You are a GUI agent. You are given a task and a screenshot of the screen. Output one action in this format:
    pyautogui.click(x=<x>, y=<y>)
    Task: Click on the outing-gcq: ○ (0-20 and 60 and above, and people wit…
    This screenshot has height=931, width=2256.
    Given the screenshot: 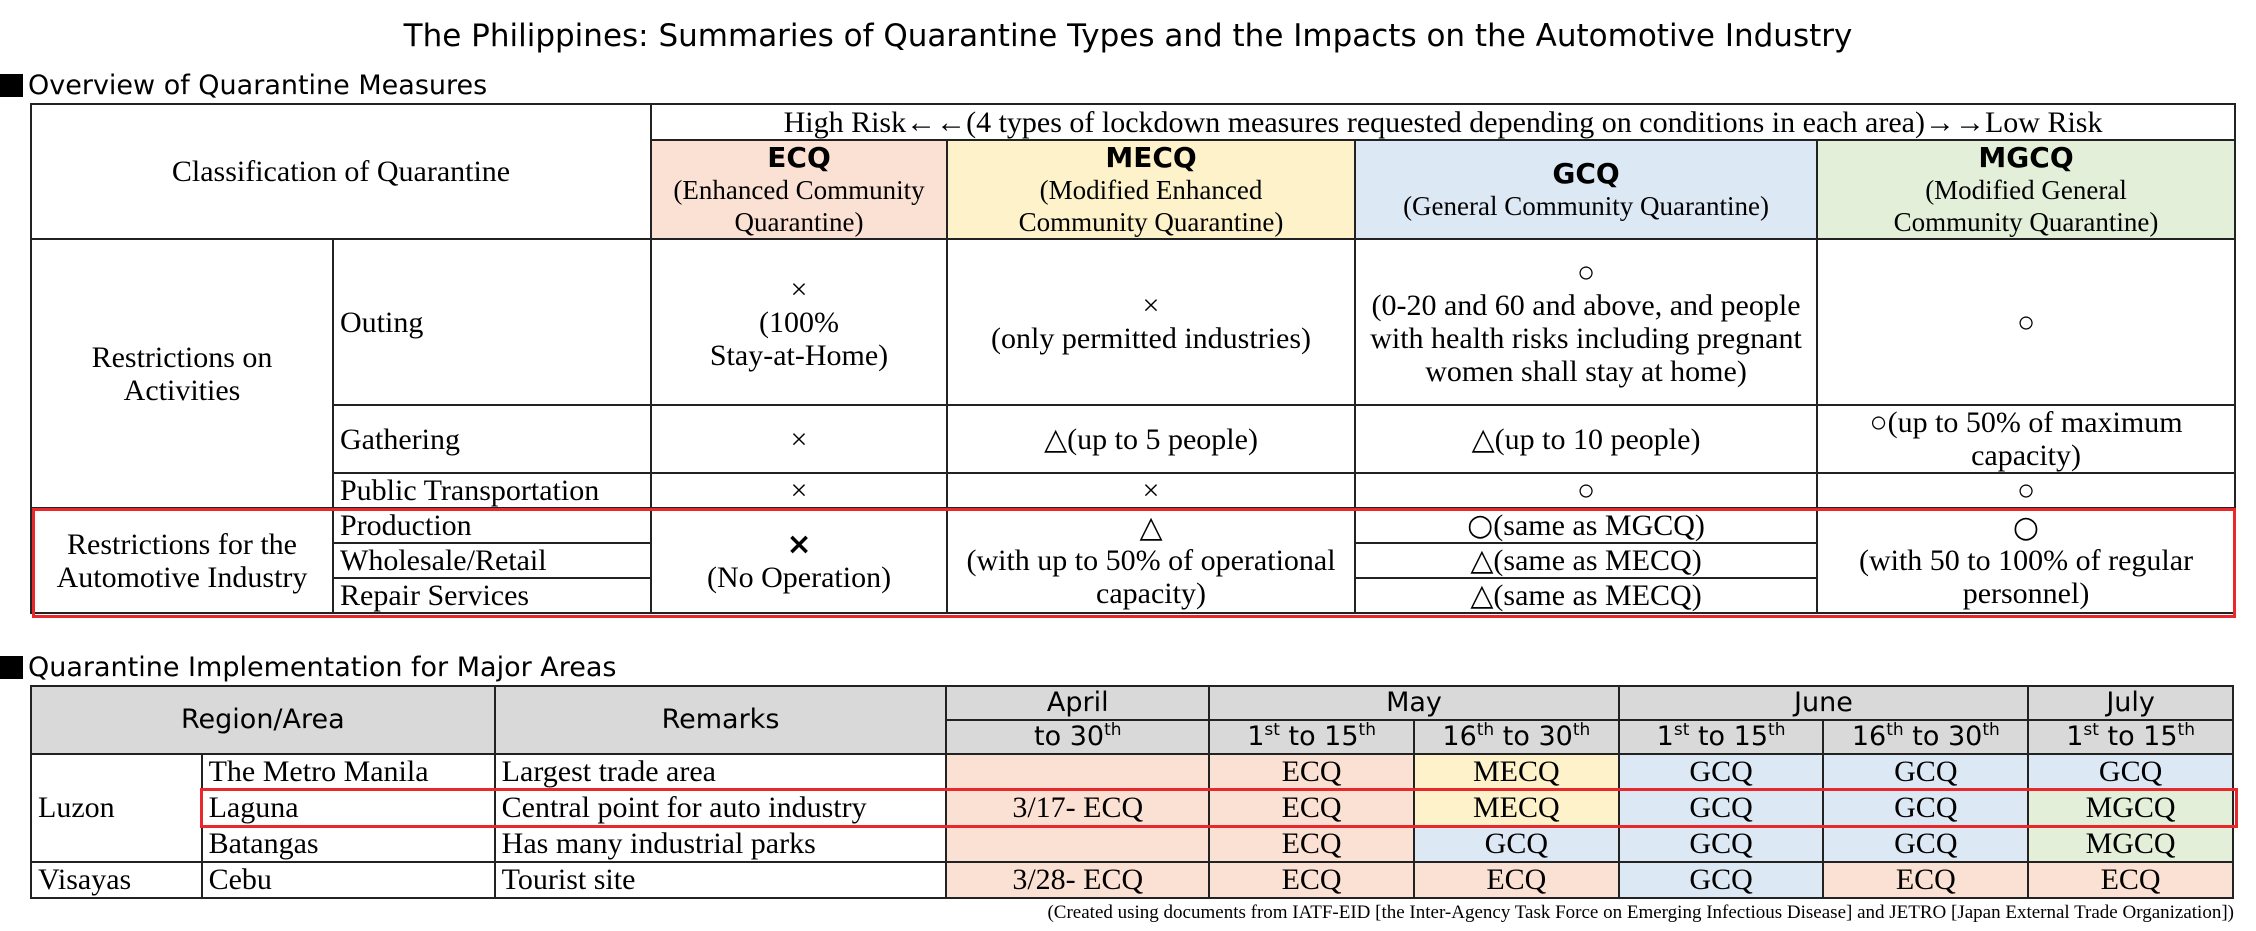 What is the action you would take?
    pyautogui.click(x=1586, y=322)
    